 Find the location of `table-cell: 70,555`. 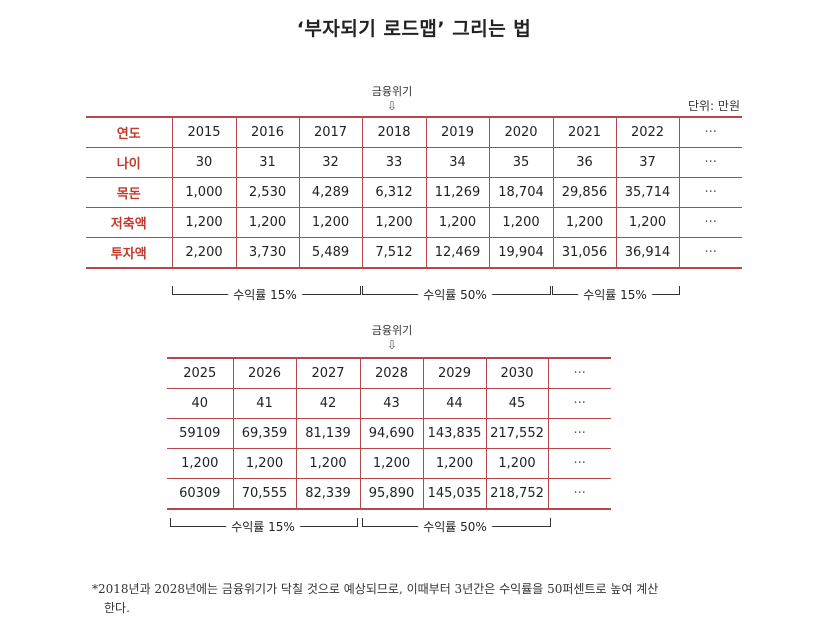

table-cell: 70,555 is located at coordinates (264, 494).